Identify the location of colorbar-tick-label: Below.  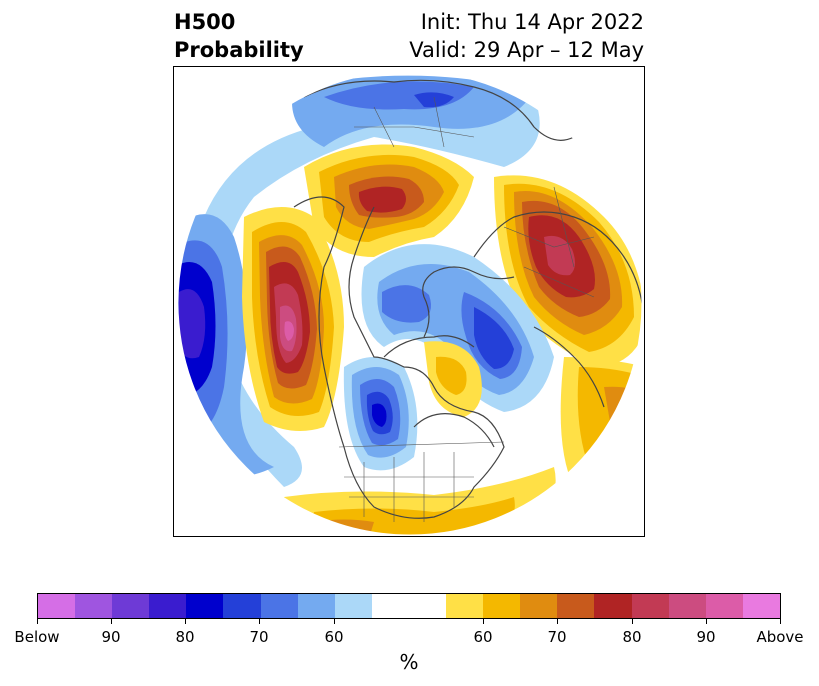
(37, 637).